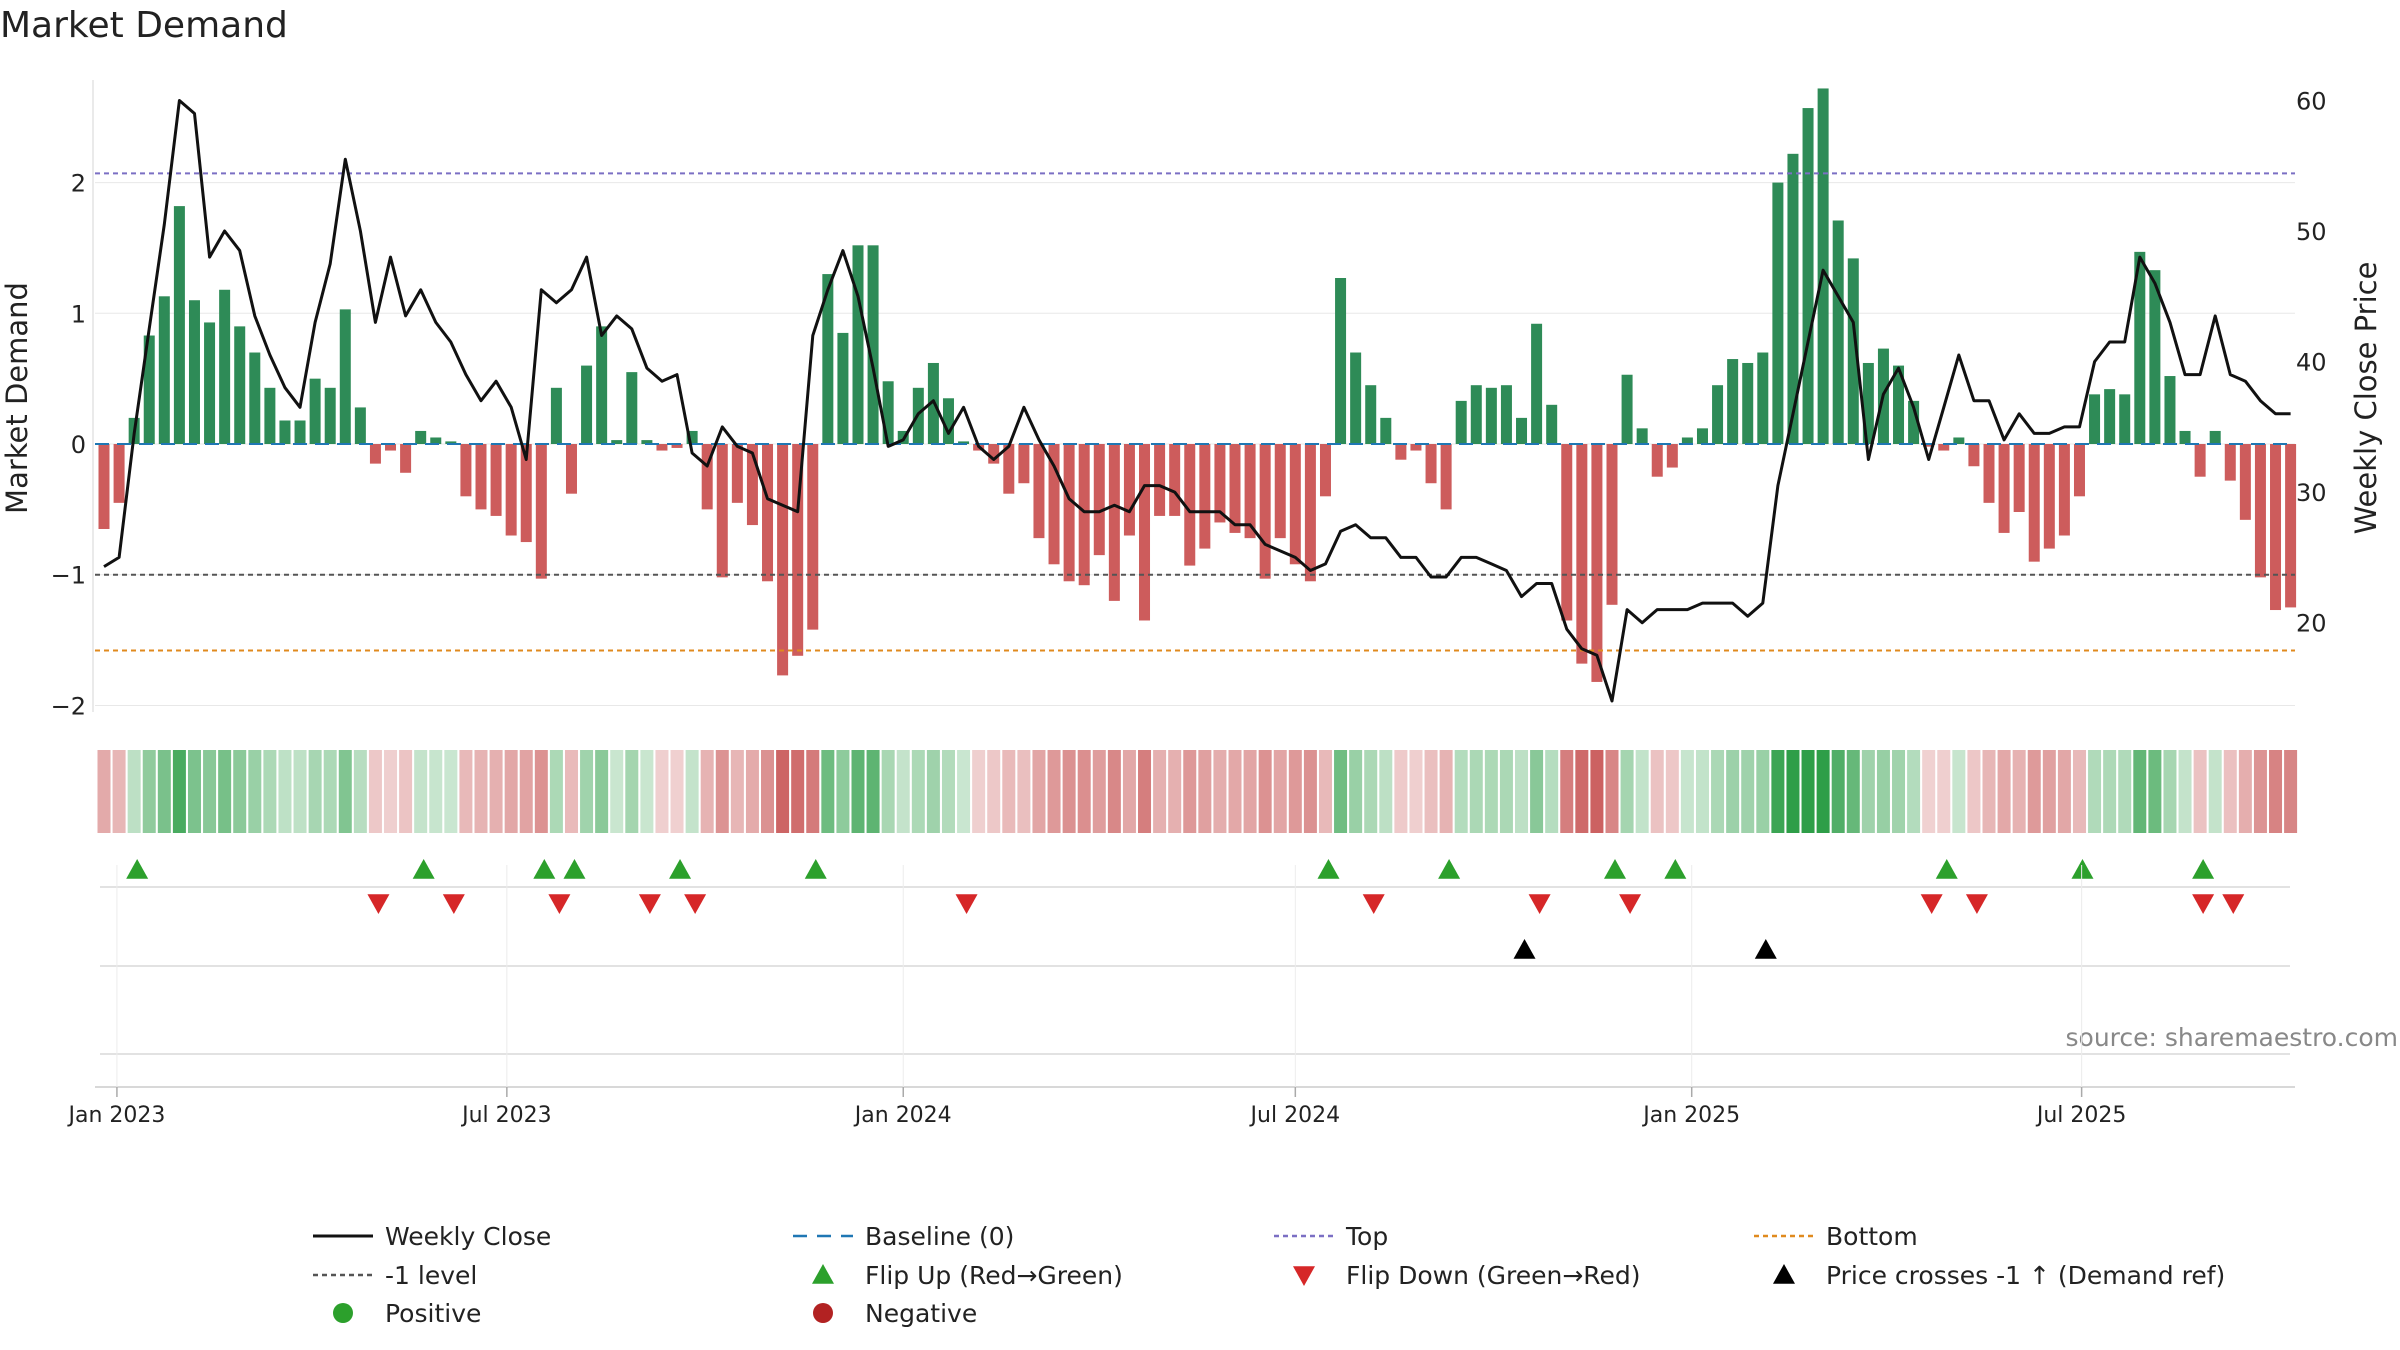 The width and height of the screenshot is (2400, 1350). I want to click on y-tick-label-right: 50, so click(2311, 232).